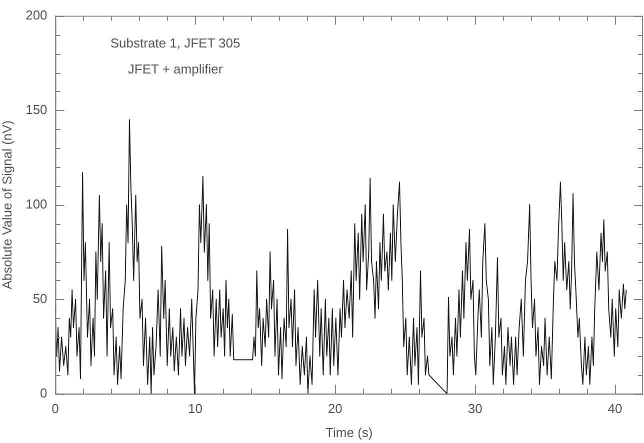 Image resolution: width=644 pixels, height=443 pixels. Describe the element at coordinates (176, 68) in the screenshot. I see `annotation: JFET + amplifier` at that location.